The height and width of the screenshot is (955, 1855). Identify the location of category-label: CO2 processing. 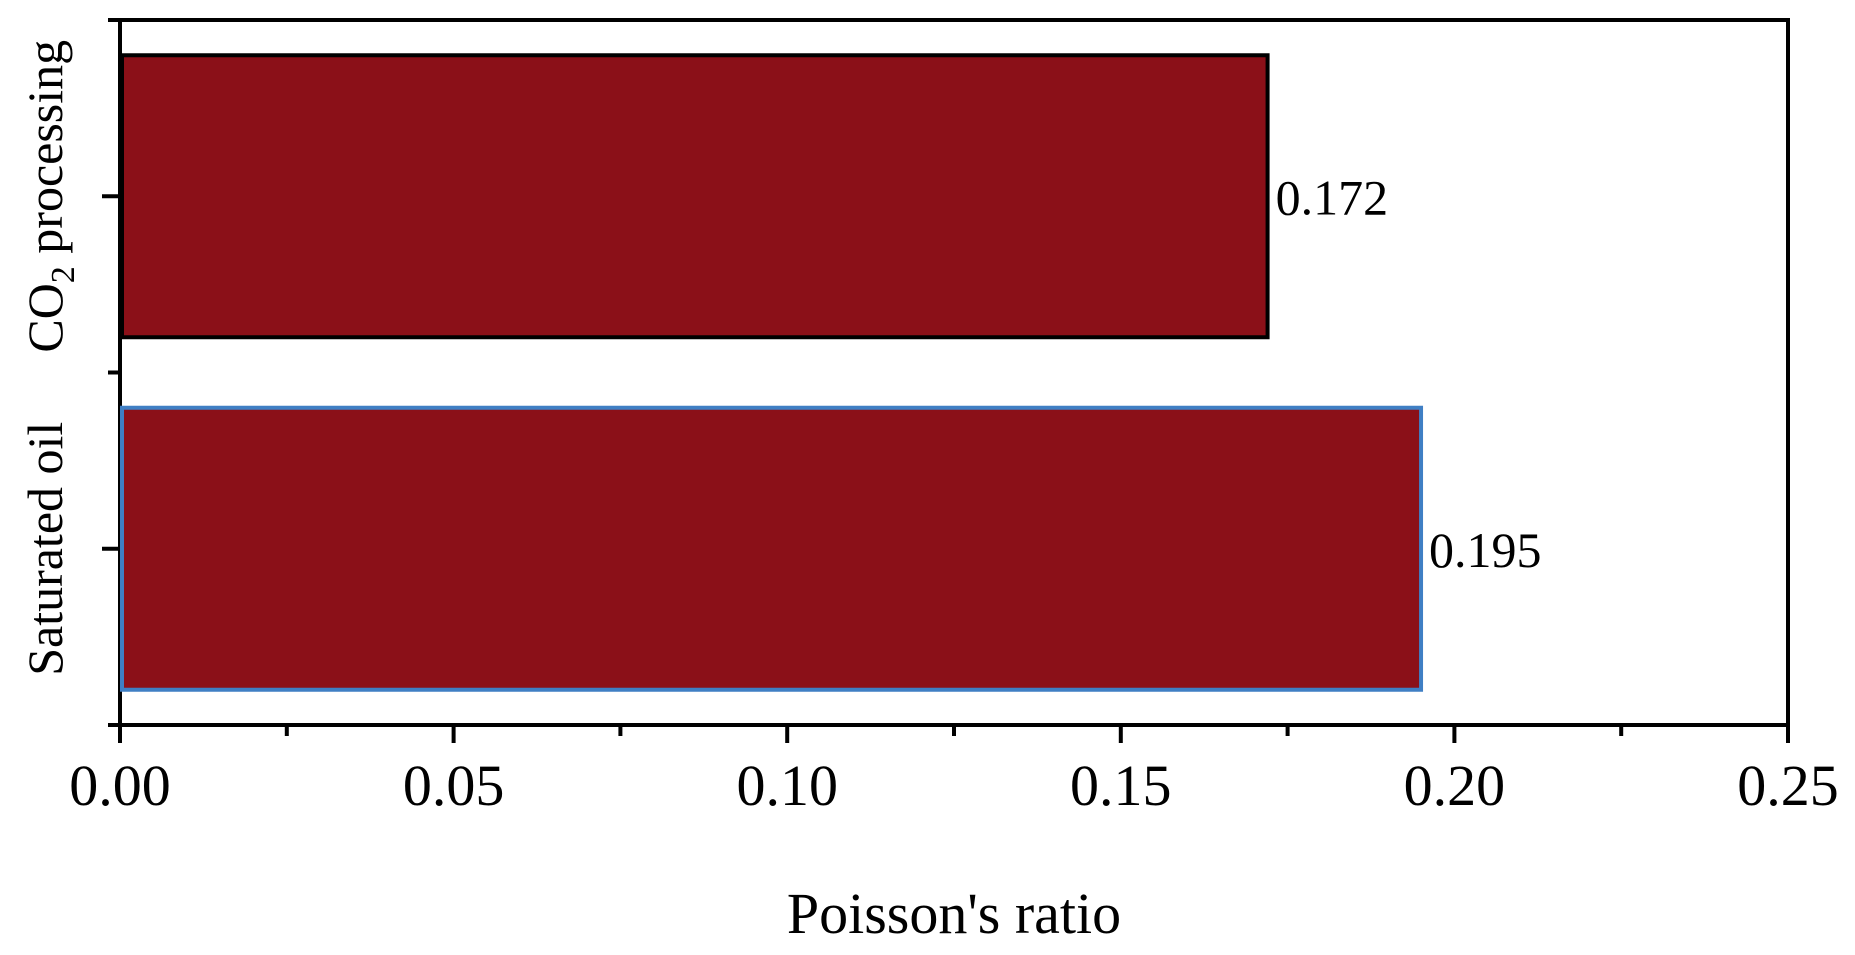
(49, 196).